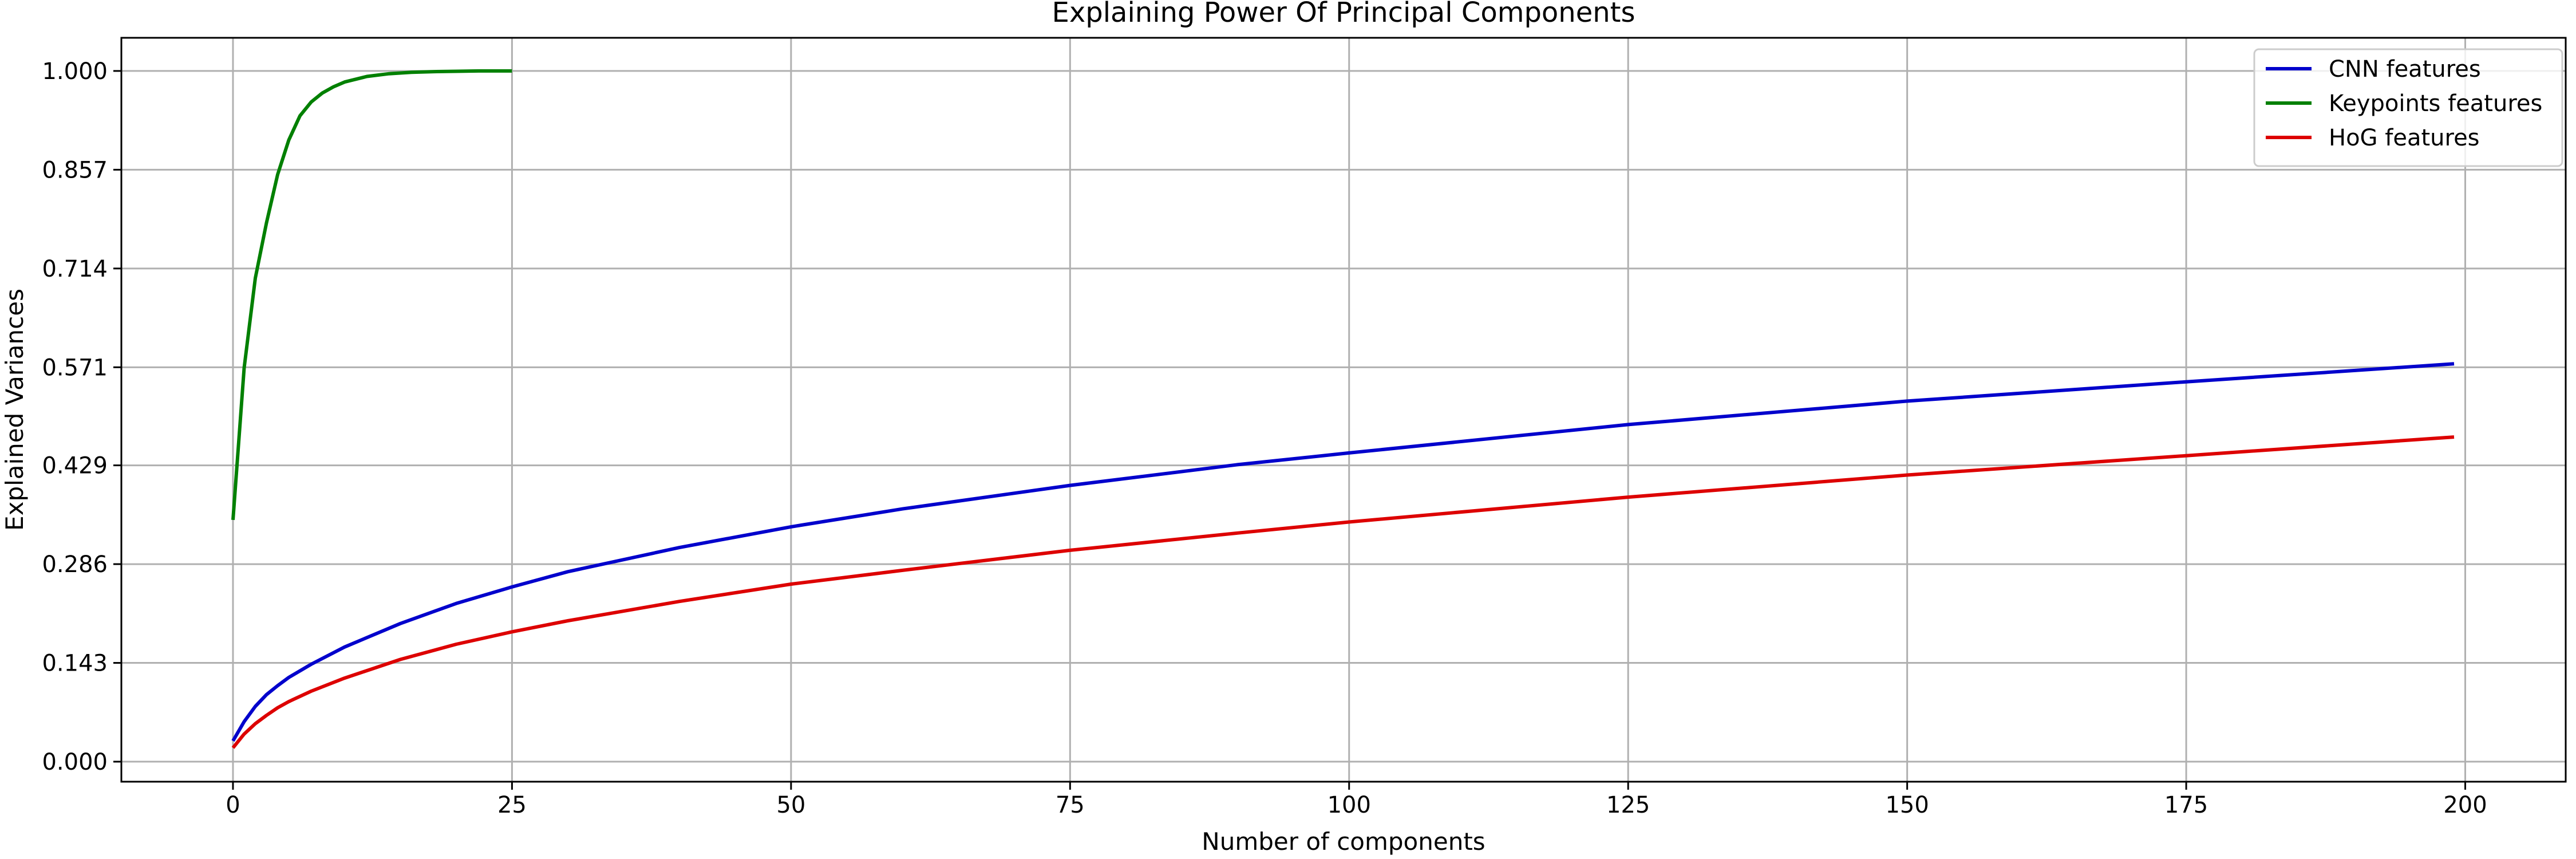 The width and height of the screenshot is (2576, 859). I want to click on x-tick-label: 0, so click(233, 805).